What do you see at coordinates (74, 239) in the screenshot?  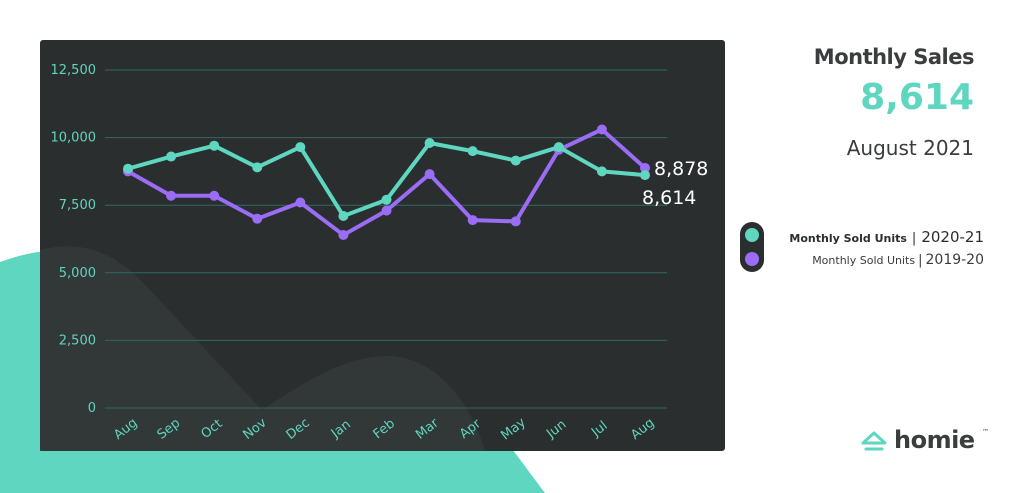 I see `y-axis-ticks: 0 2,500 5,000 7,500 10,000 12,500` at bounding box center [74, 239].